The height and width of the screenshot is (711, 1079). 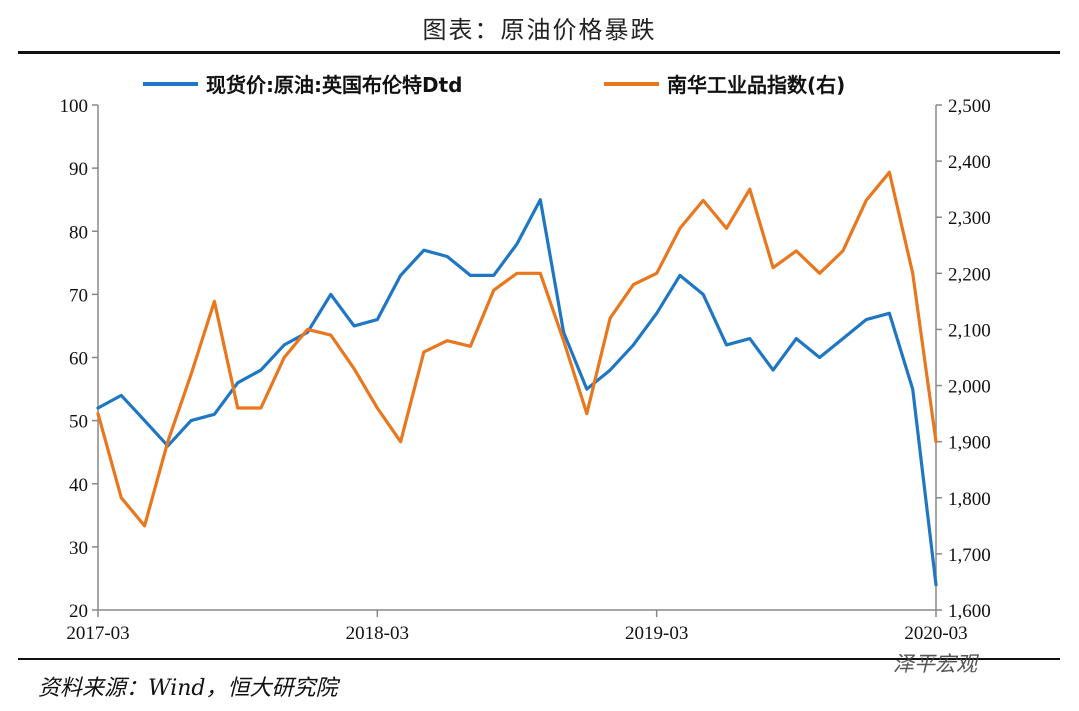 What do you see at coordinates (969, 499) in the screenshot?
I see `y-right-tick-label: 1,800` at bounding box center [969, 499].